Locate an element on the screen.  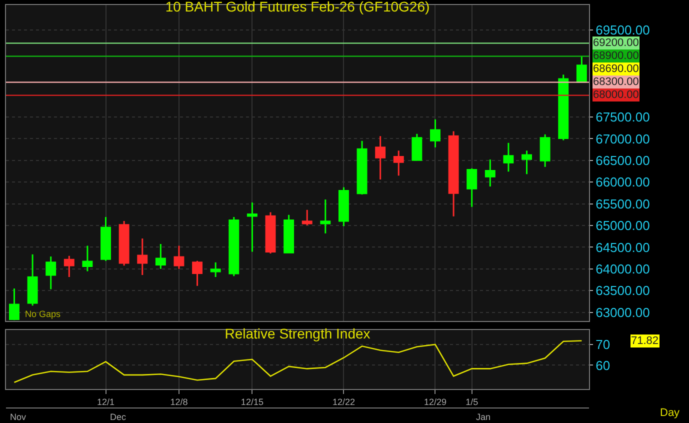
ref-line-label: 68900.00 is located at coordinates (616, 56).